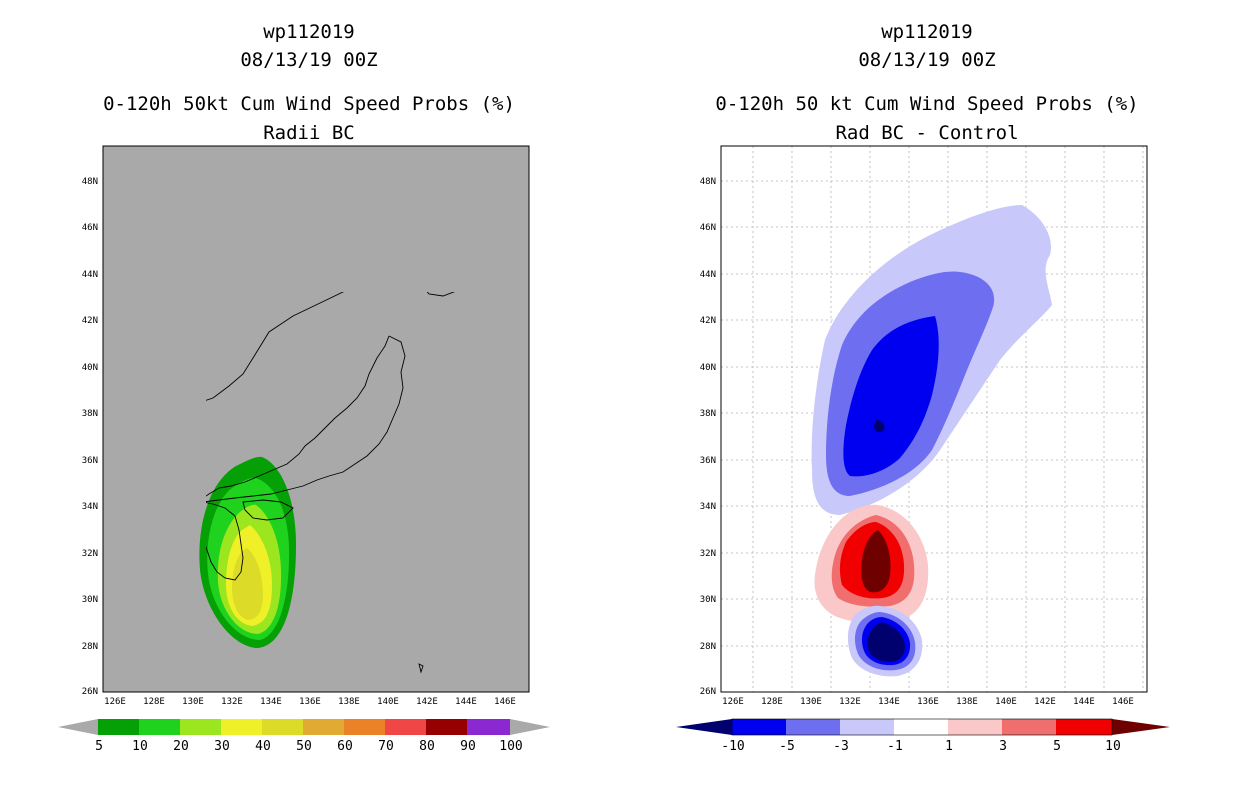 The image size is (1236, 804). I want to click on lon-label: 138E, so click(967, 702).